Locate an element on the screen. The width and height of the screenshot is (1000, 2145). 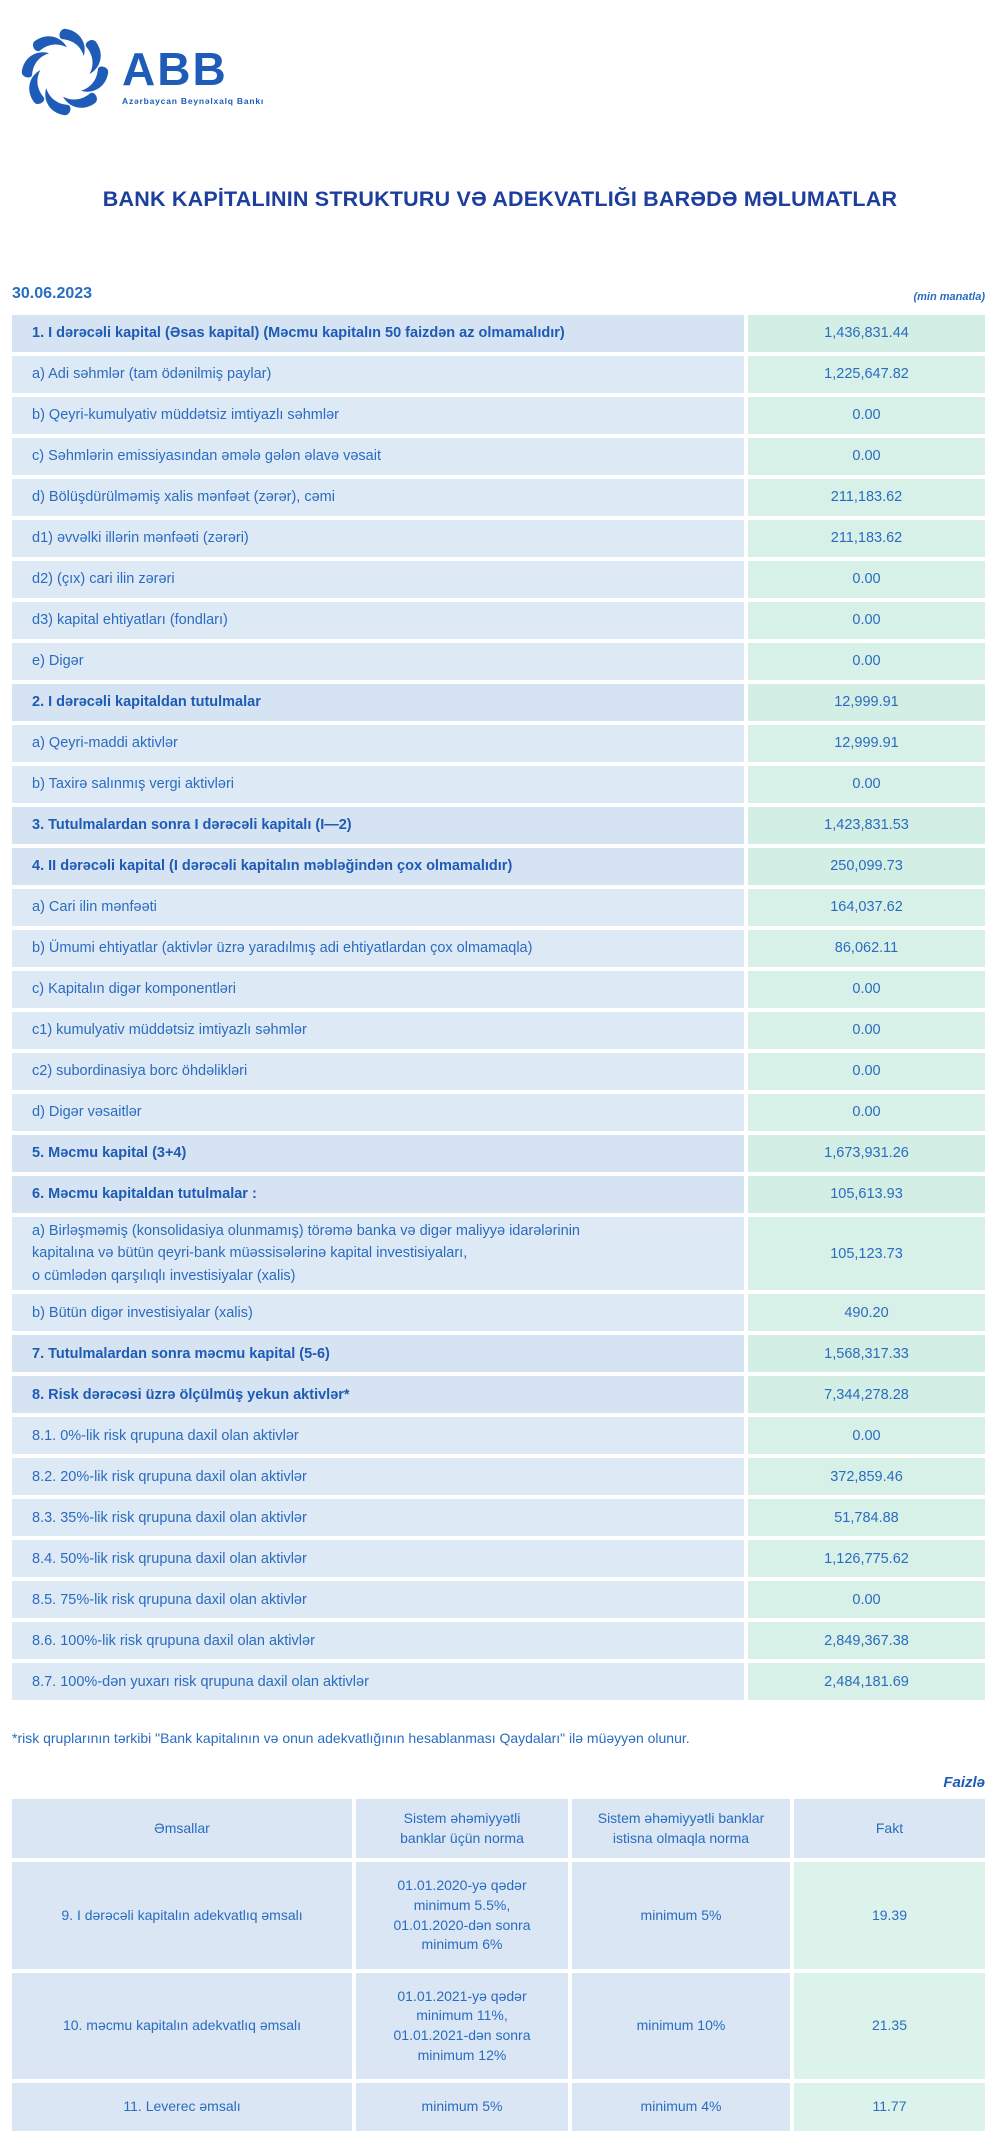
capital-table-row: e) Digər 0.00 is located at coordinates (498, 661).